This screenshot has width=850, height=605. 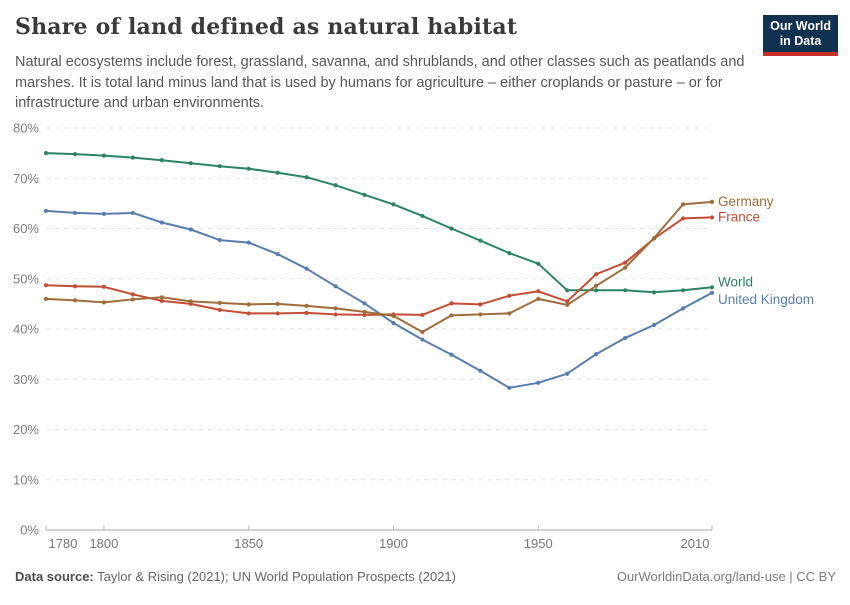 I want to click on series-label-united-kingdom: United Kingdom, so click(x=766, y=299).